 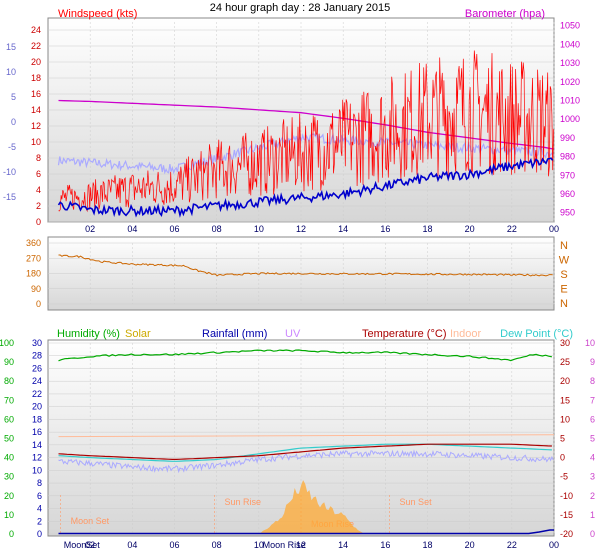 I want to click on barometer-tick-label: 1040, so click(x=570, y=44).